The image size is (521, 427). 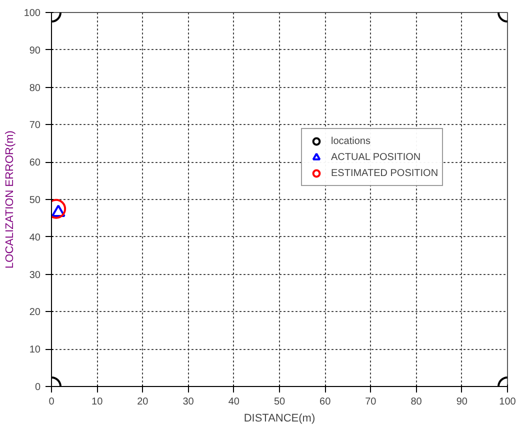 What do you see at coordinates (462, 402) in the screenshot?
I see `x-tick-label: 90` at bounding box center [462, 402].